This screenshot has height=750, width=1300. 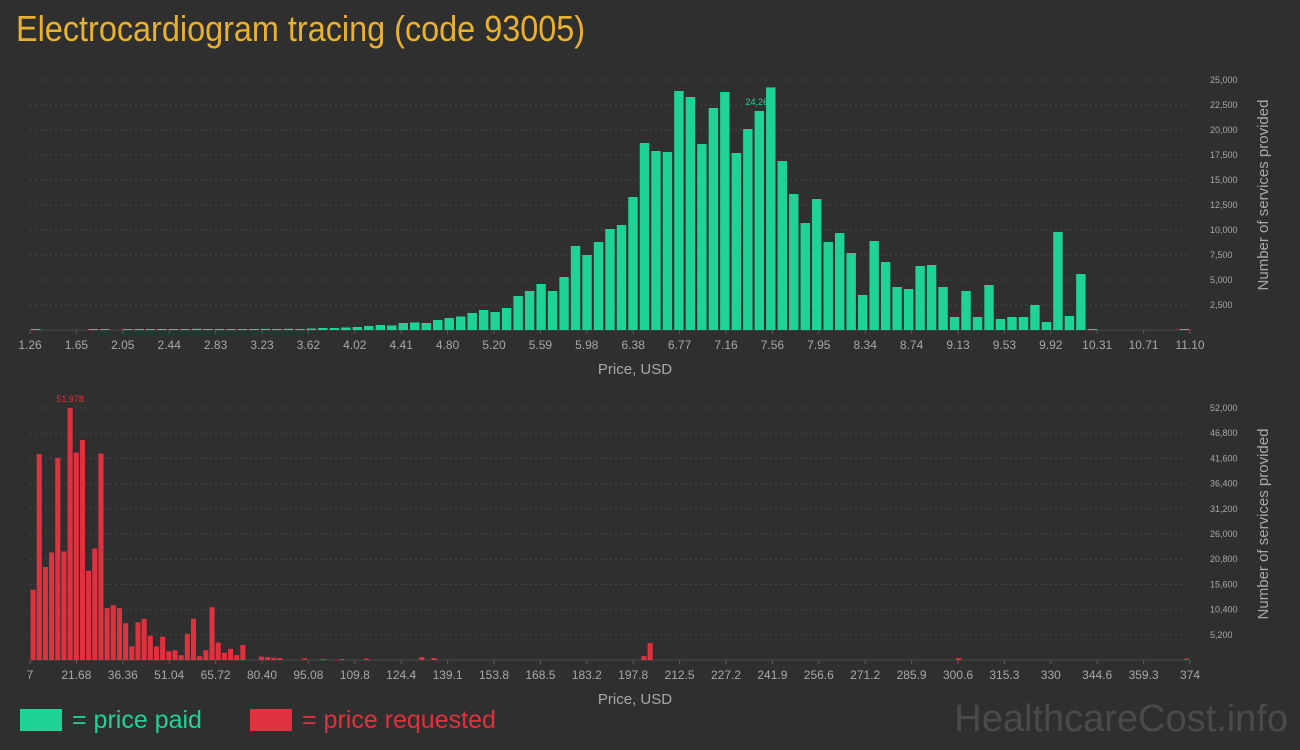 I want to click on y-tick-label: 10,400, so click(x=1224, y=610).